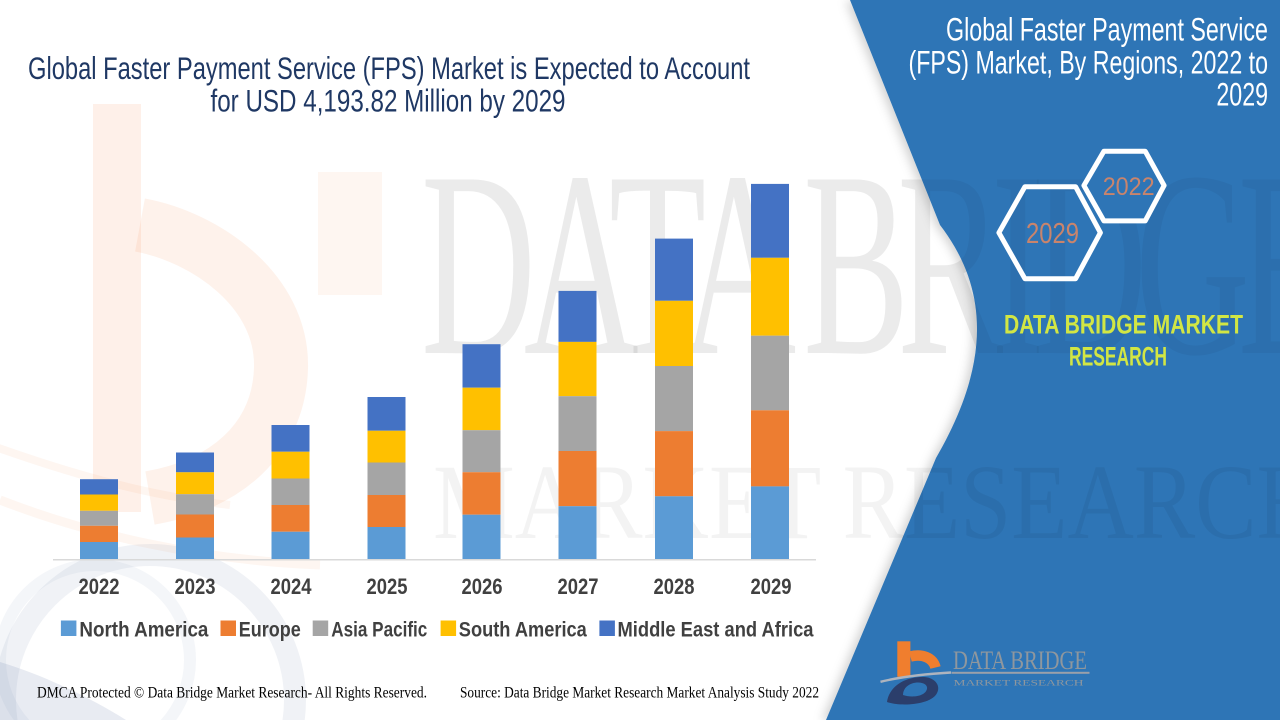 The width and height of the screenshot is (1280, 720). Describe the element at coordinates (716, 629) in the screenshot. I see `svg-text: Middle East and Africa` at that location.